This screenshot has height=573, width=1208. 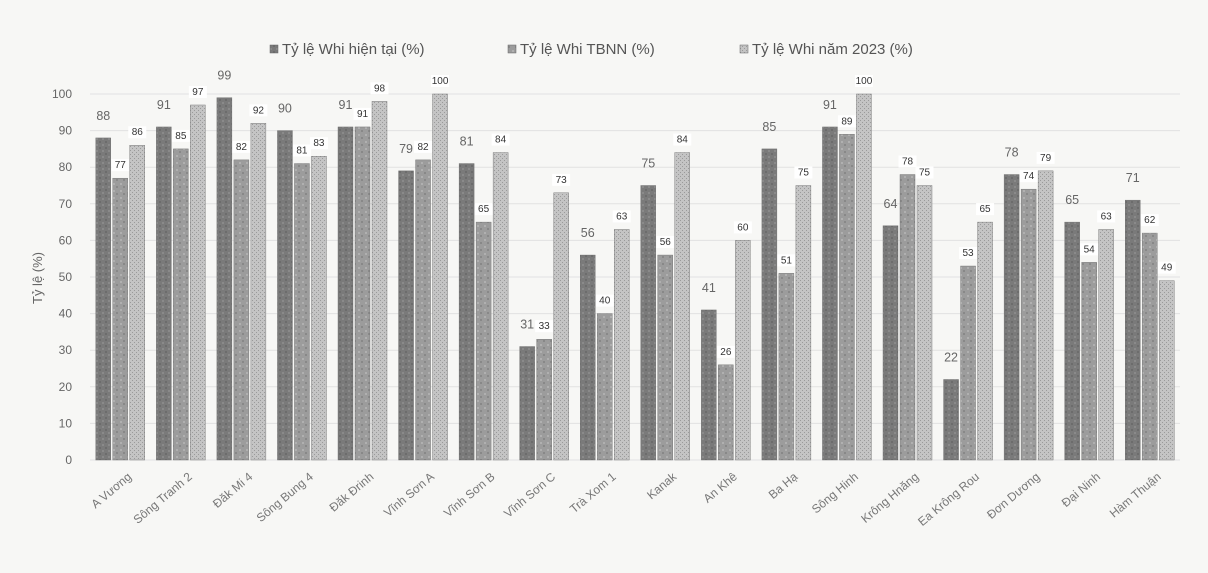 I want to click on data-label: 60, so click(x=743, y=227).